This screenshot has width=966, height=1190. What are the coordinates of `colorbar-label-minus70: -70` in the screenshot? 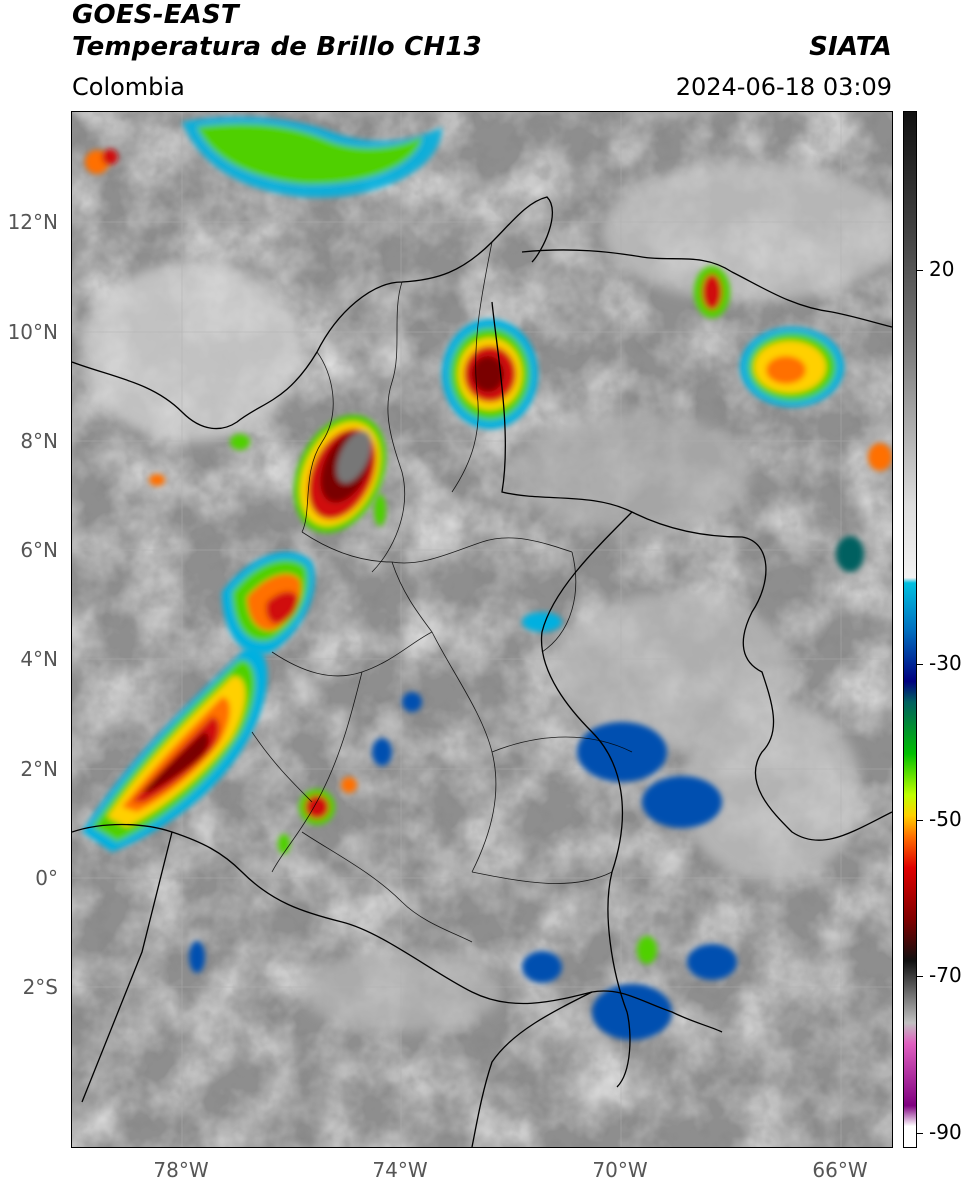 It's located at (945, 975).